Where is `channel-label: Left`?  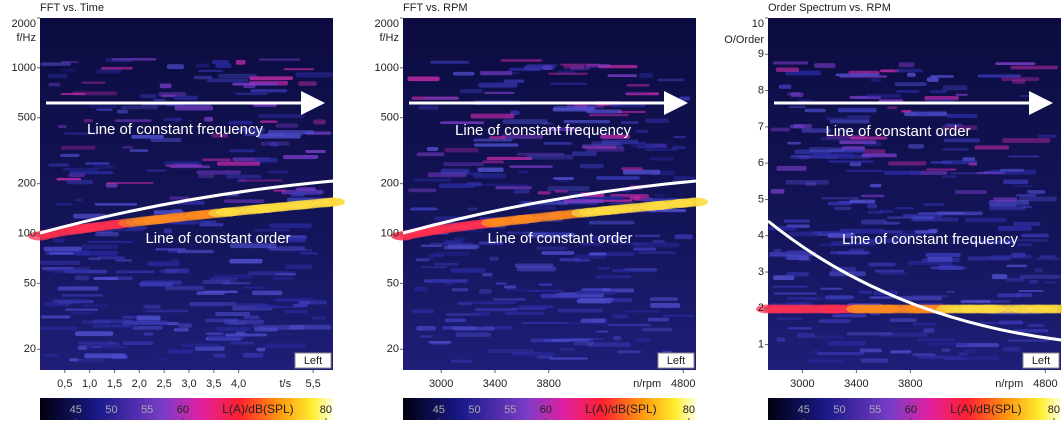 channel-label: Left is located at coordinates (313, 361).